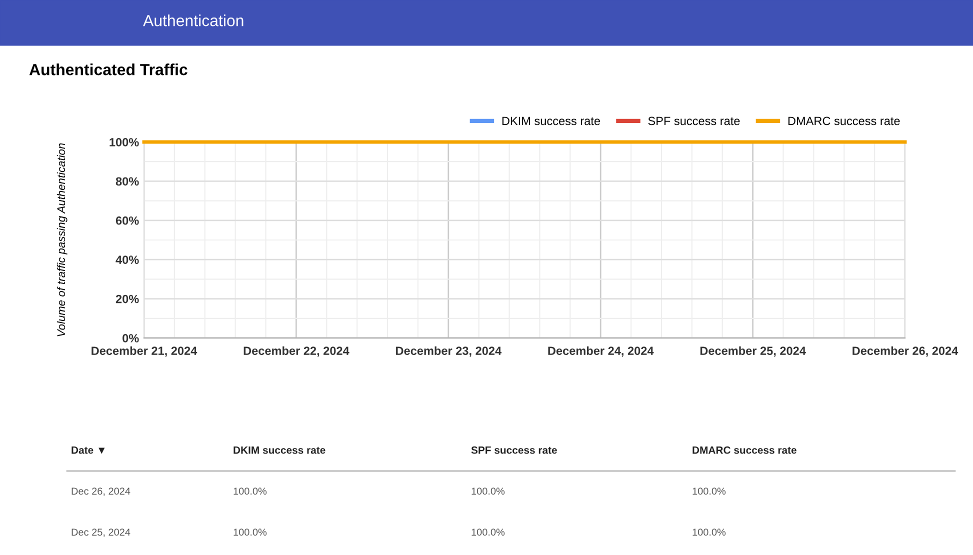  Describe the element at coordinates (127, 299) in the screenshot. I see `y-tick-label: 20%` at that location.